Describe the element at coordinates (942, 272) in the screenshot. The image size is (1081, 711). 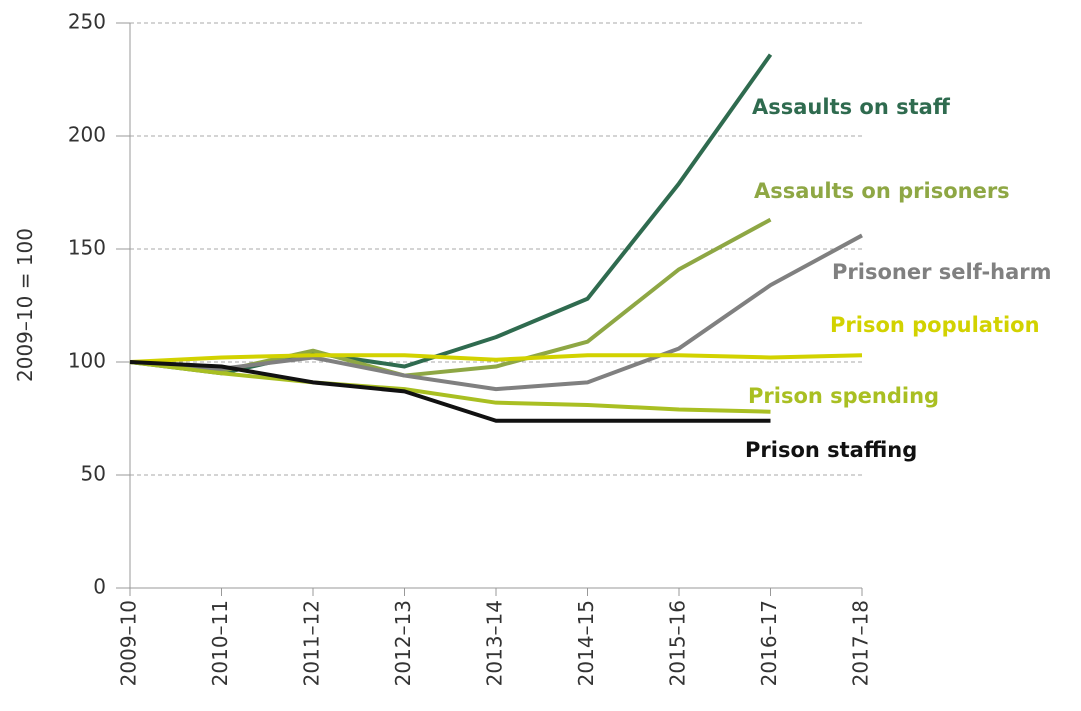
I see `series-label: Prisoner self-harm` at that location.